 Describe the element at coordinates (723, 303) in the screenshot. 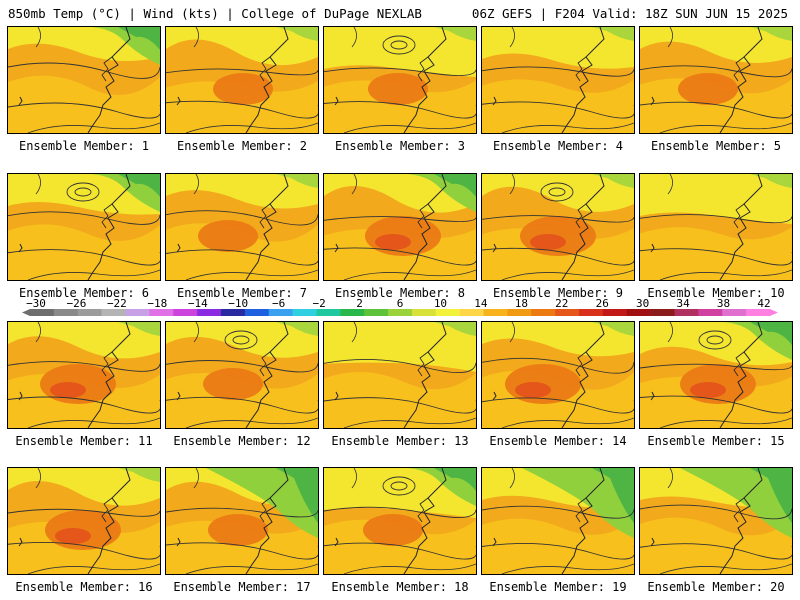

I see `colorbar-tick-label: 38` at that location.